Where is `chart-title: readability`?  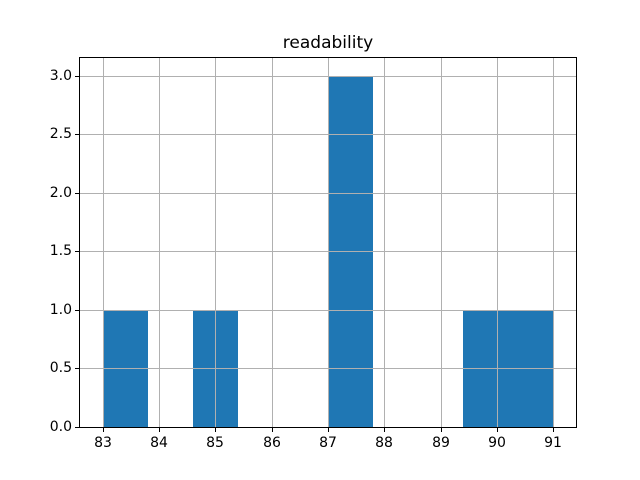
chart-title: readability is located at coordinates (328, 43).